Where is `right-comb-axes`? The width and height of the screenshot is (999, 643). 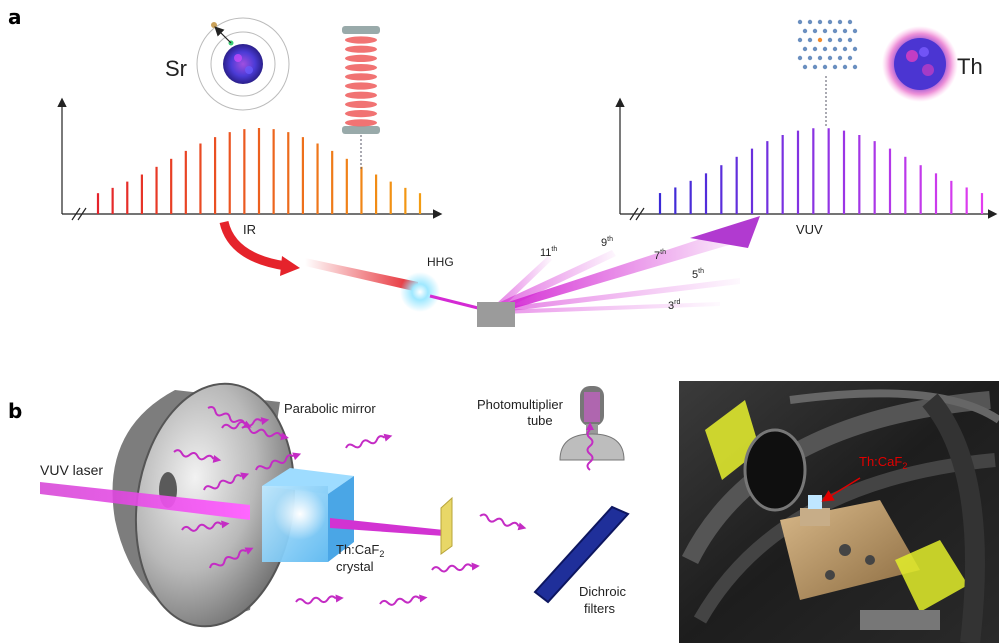
right-comb-axes is located at coordinates (806, 159).